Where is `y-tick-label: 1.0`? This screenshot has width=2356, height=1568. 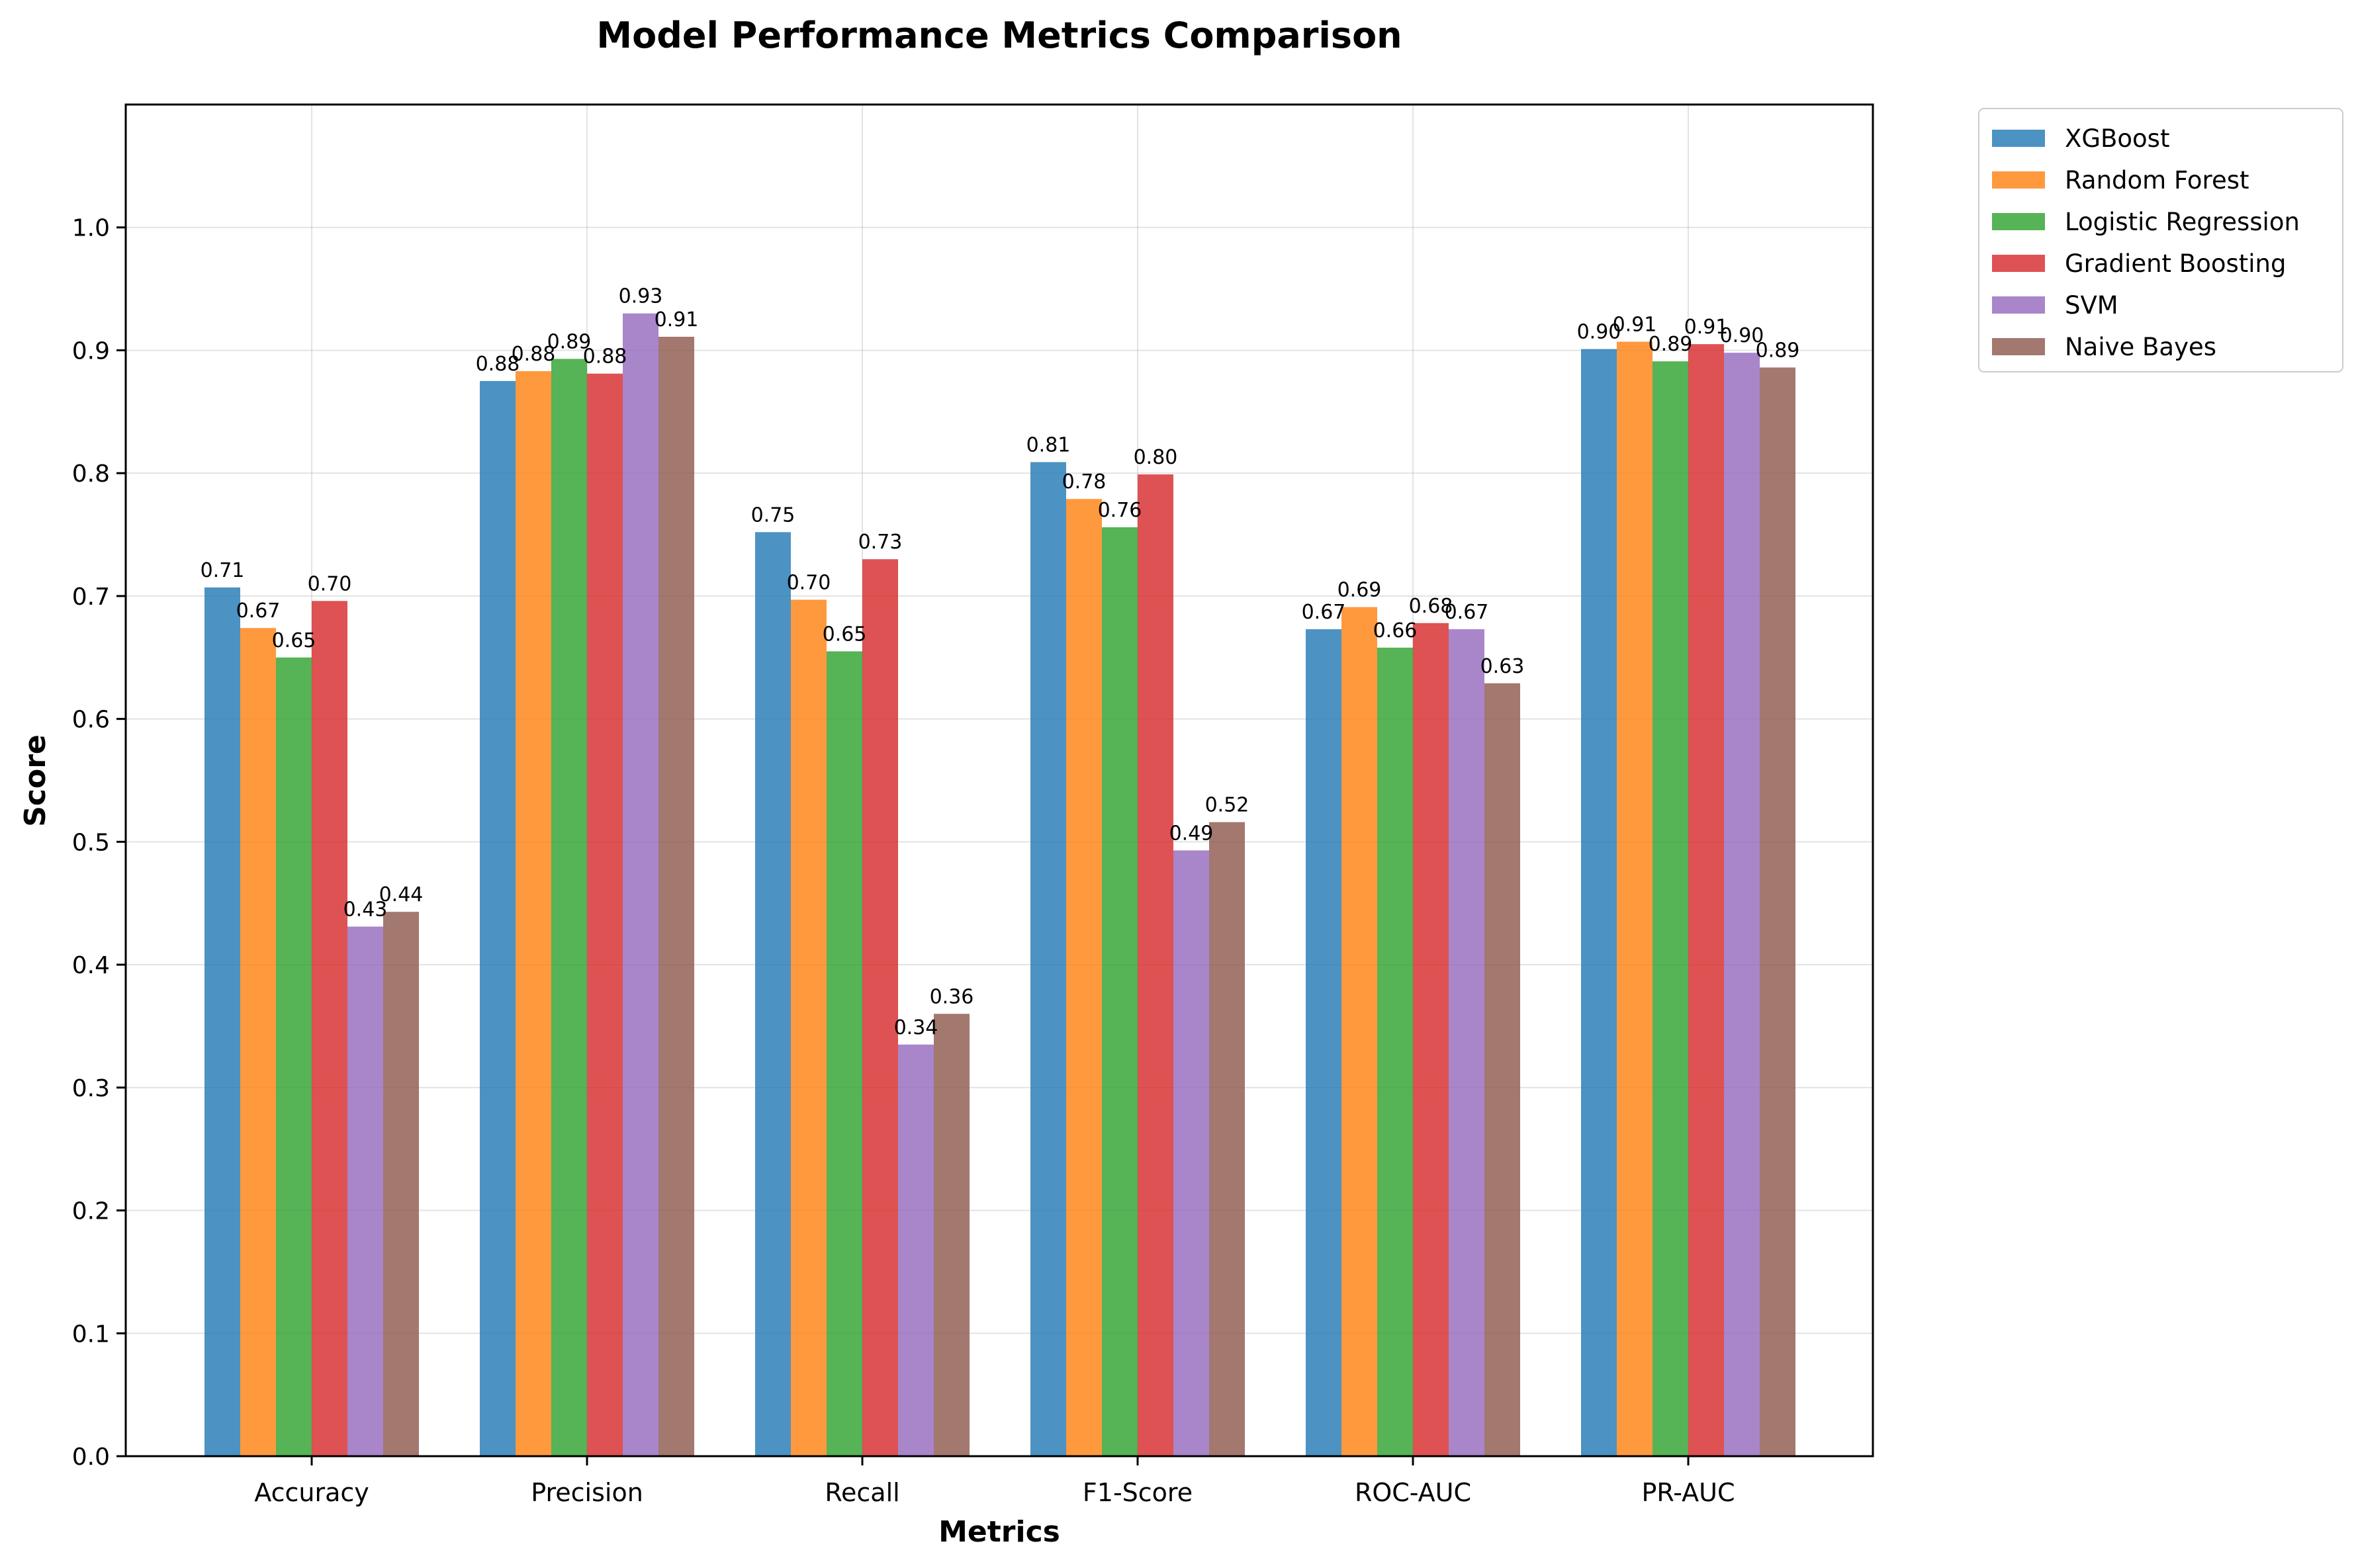
y-tick-label: 1.0 is located at coordinates (91, 229).